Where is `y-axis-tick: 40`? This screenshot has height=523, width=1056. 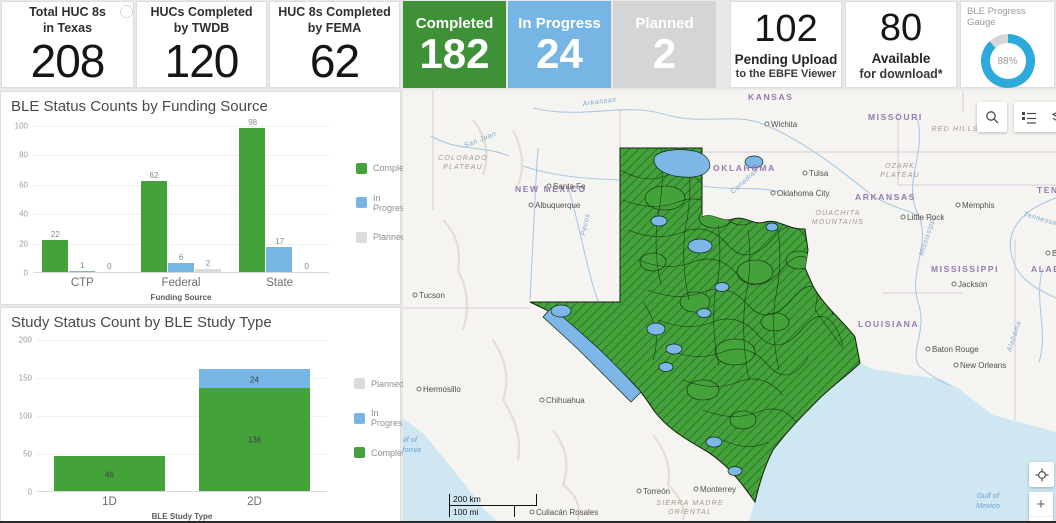
y-axis-tick: 40 is located at coordinates (23, 214).